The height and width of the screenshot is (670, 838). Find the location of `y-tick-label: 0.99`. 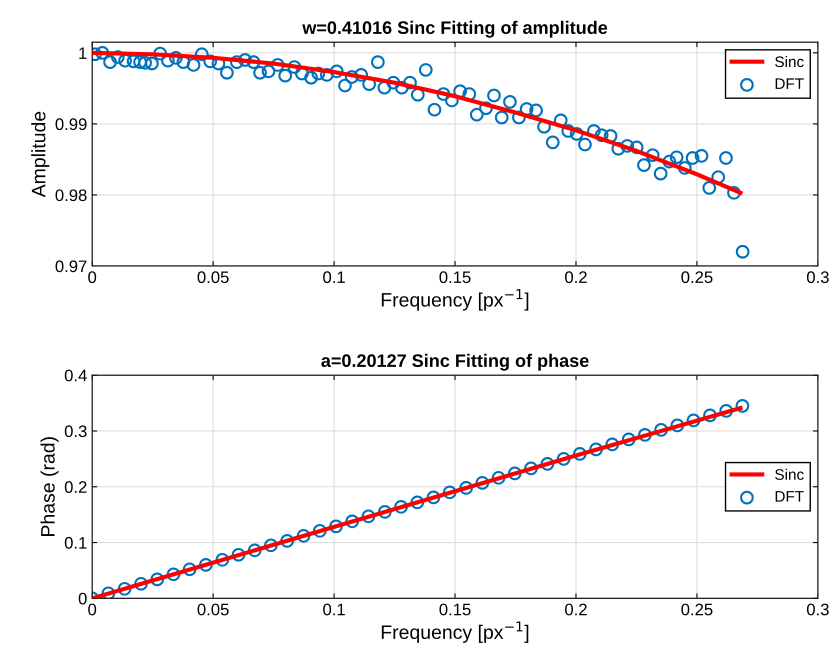

y-tick-label: 0.99 is located at coordinates (71, 124).